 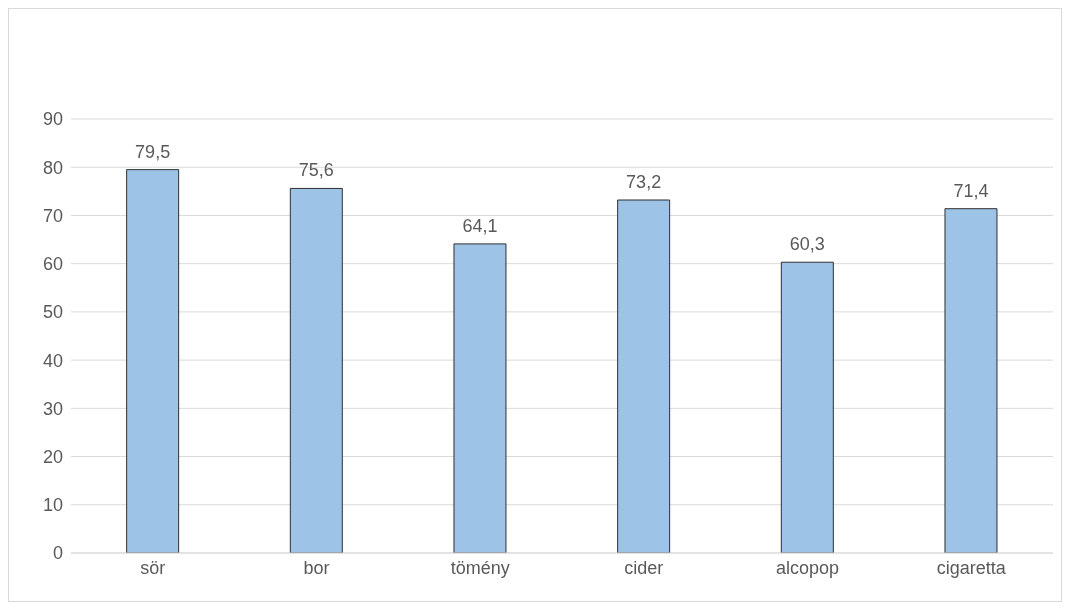 I want to click on y-tick-label: 60, so click(x=52, y=264).